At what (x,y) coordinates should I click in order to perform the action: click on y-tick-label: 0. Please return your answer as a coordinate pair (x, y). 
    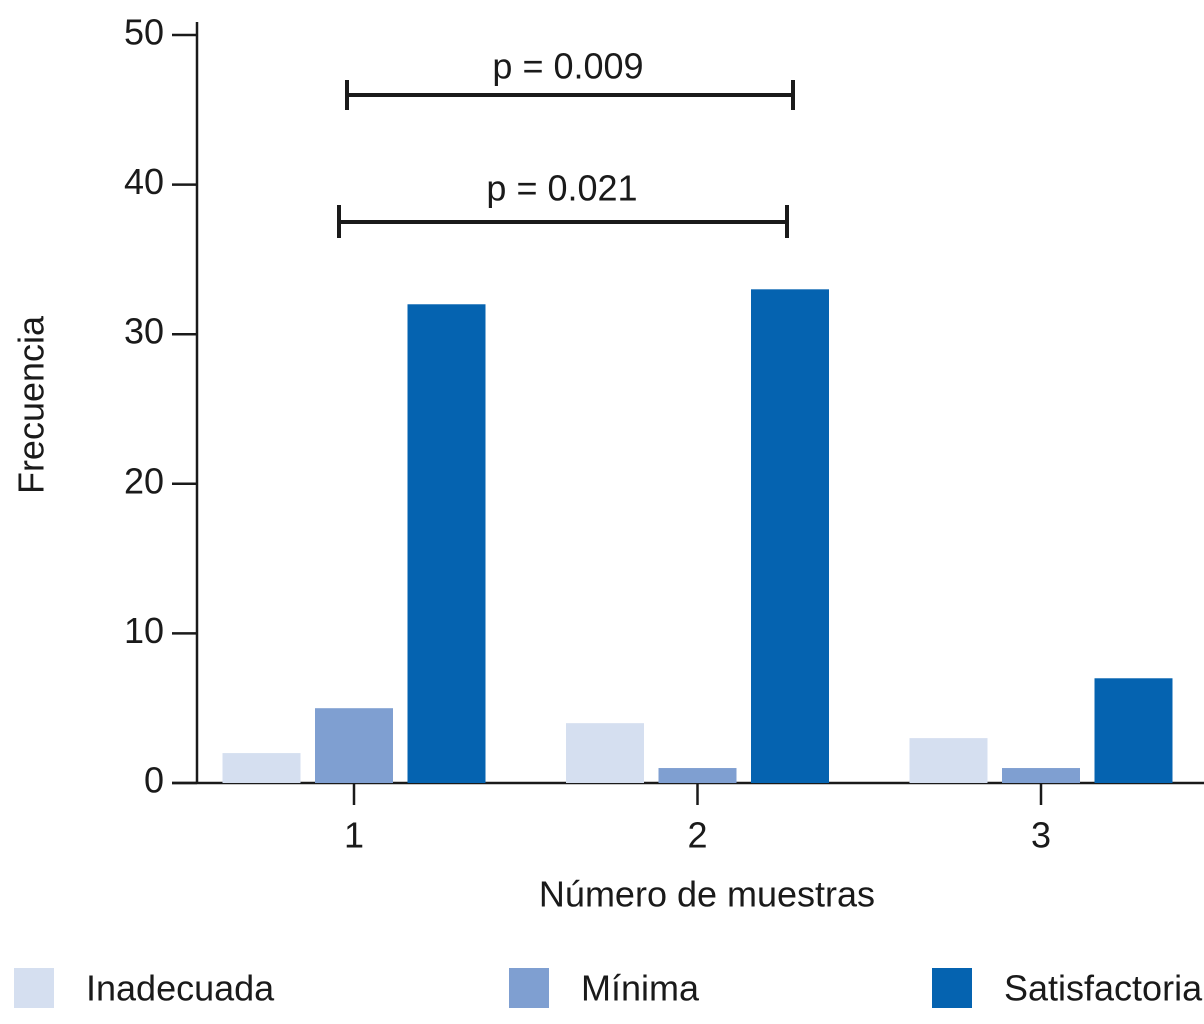
    Looking at the image, I should click on (154, 780).